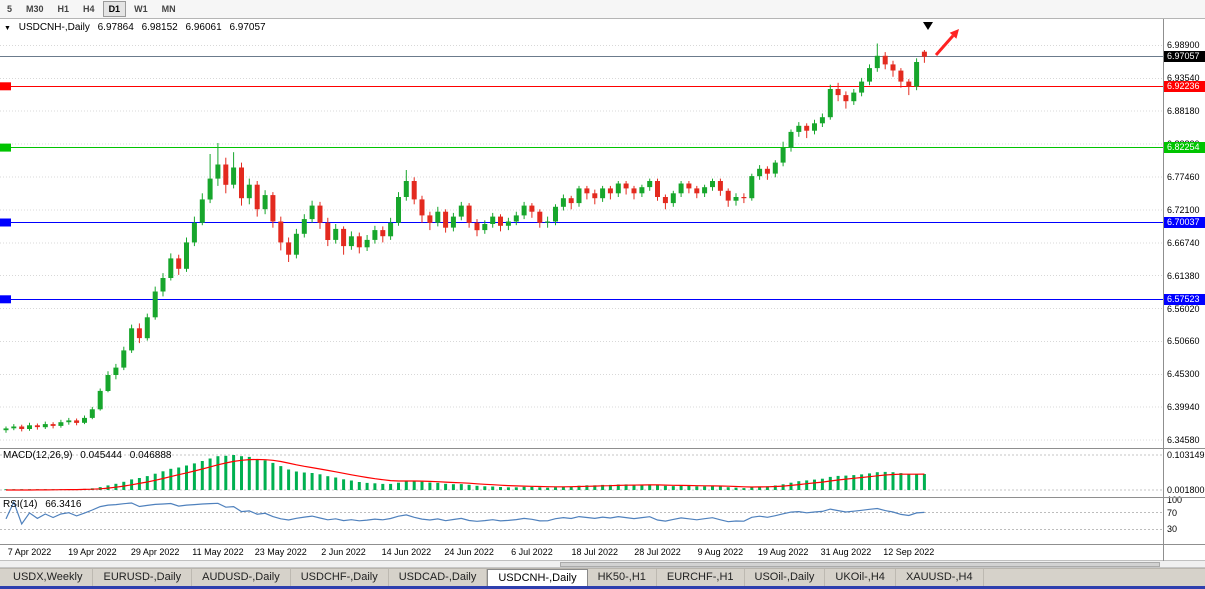 This screenshot has width=1205, height=589. What do you see at coordinates (155, 552) in the screenshot?
I see `date-axis-label: 29 Apr 2022` at bounding box center [155, 552].